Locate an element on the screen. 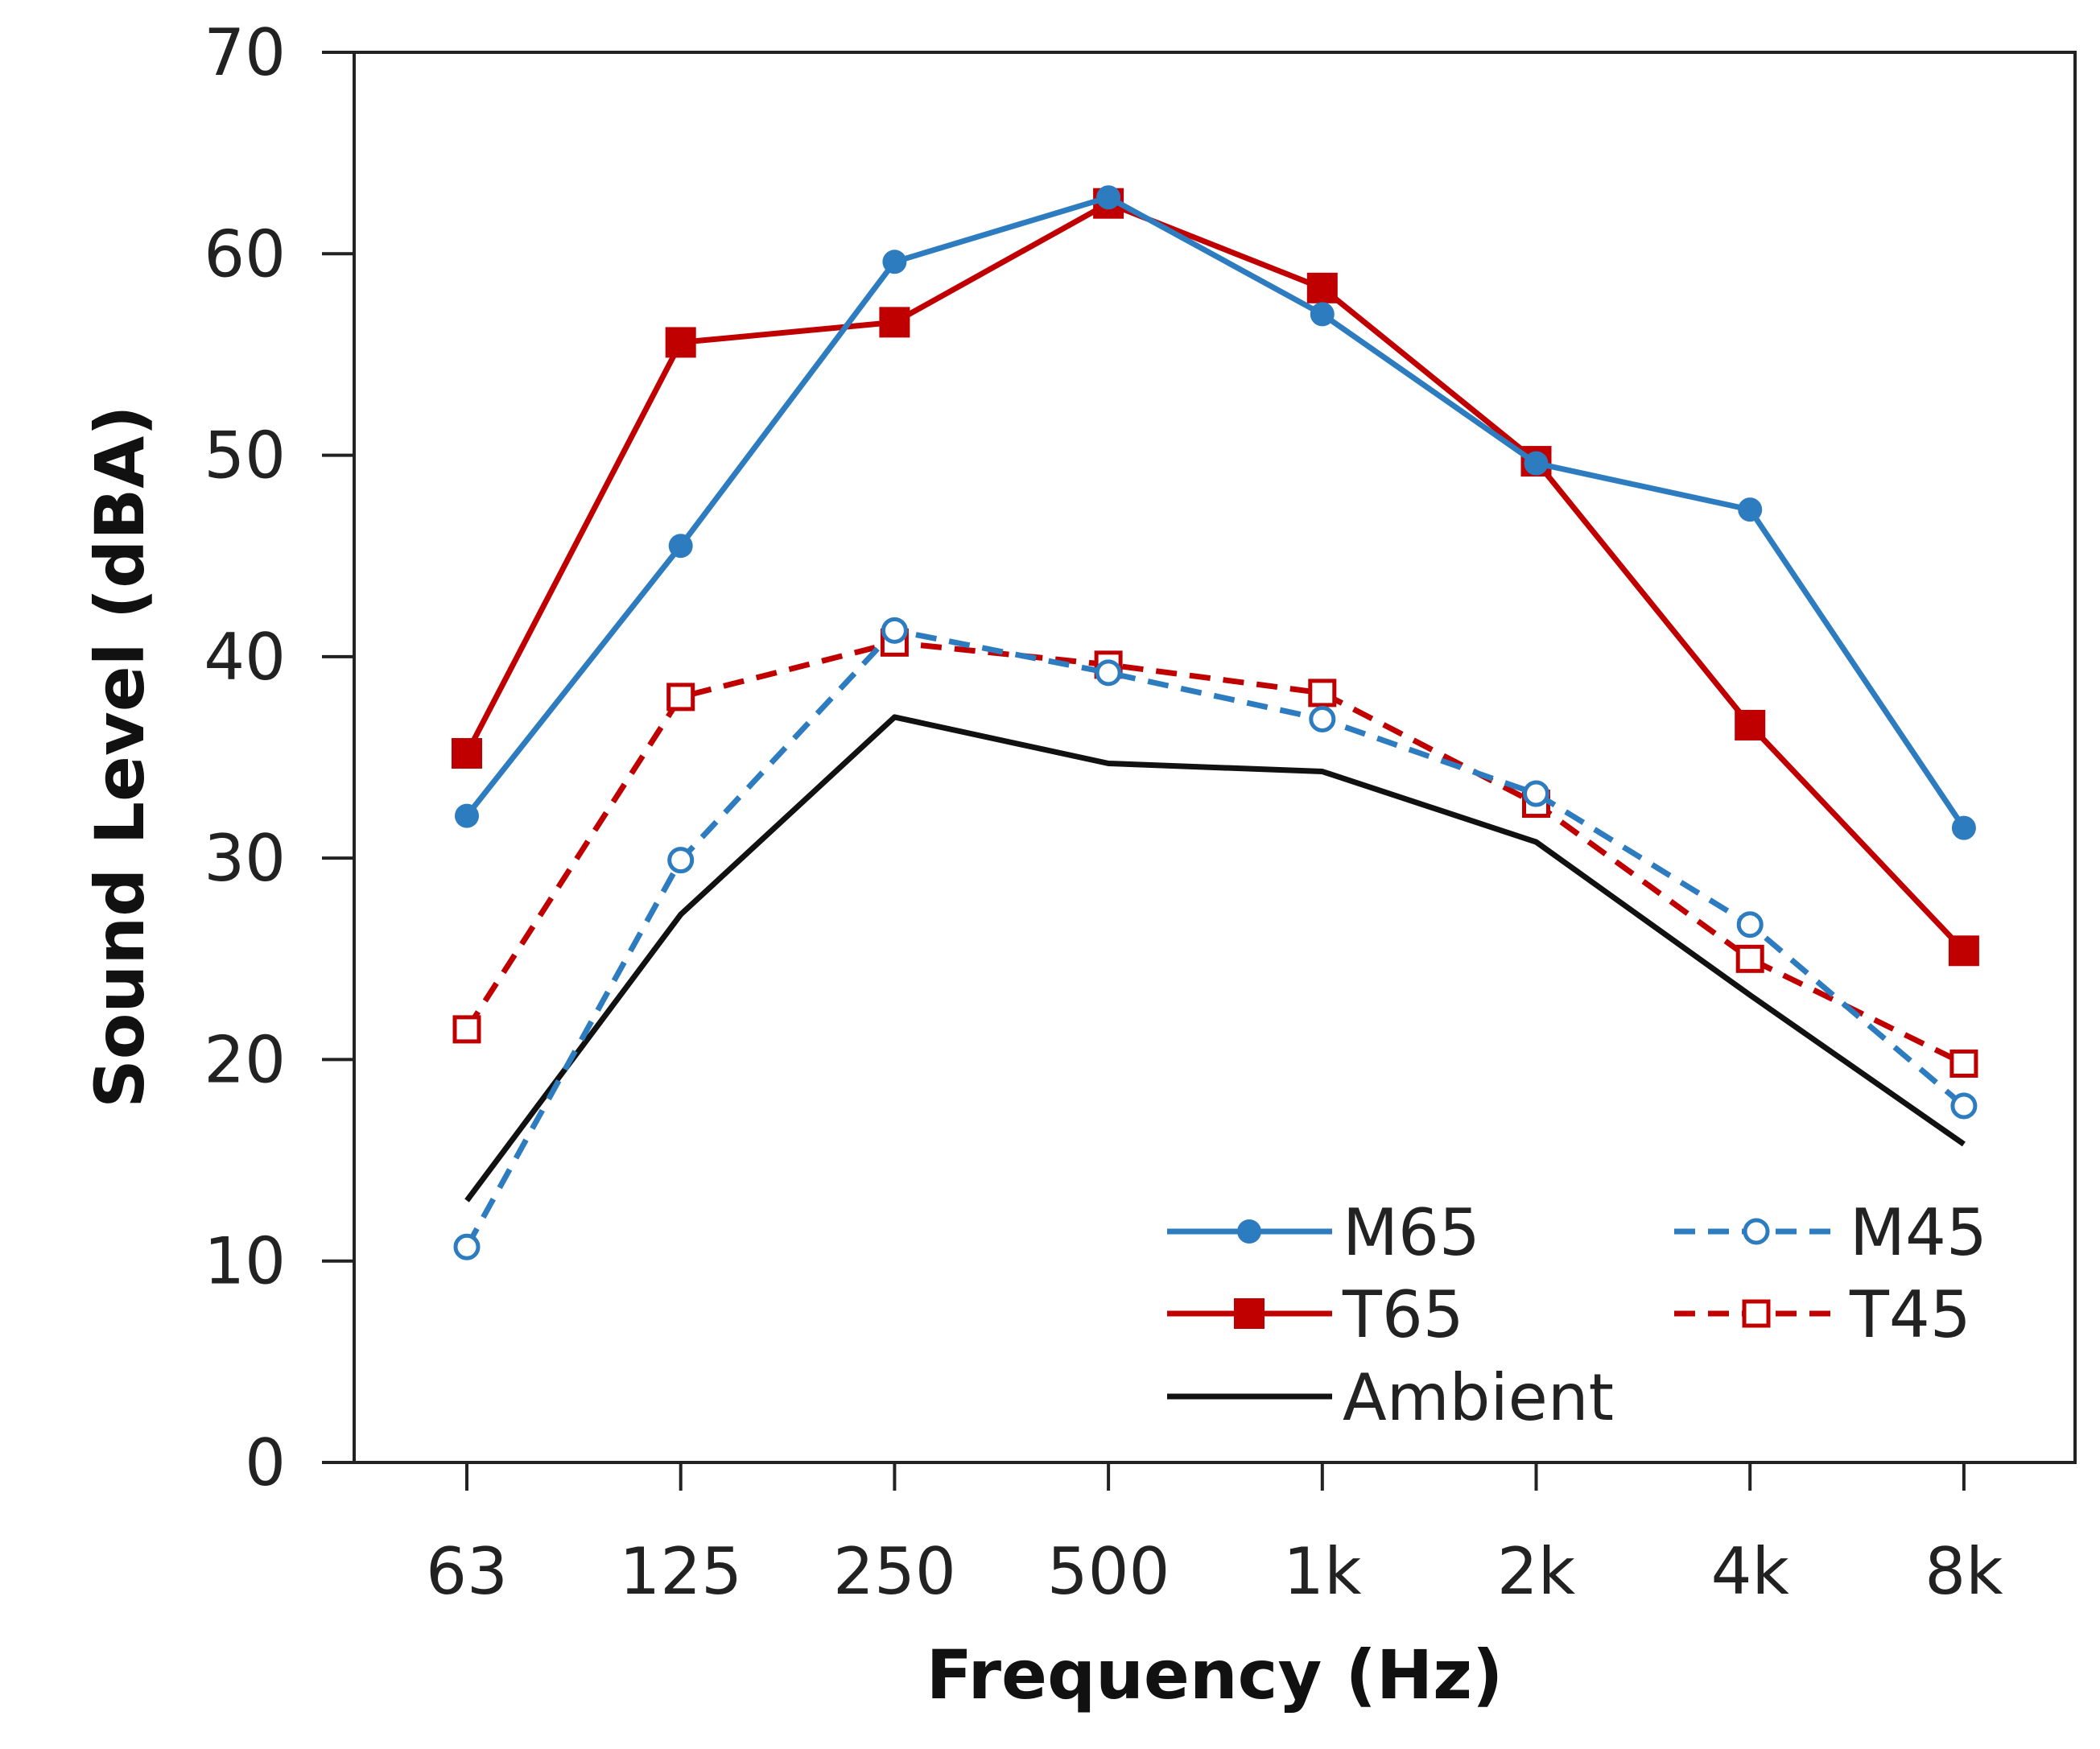 The width and height of the screenshot is (2100, 1749). legend-item-m65: M65 is located at coordinates (1323, 1232).